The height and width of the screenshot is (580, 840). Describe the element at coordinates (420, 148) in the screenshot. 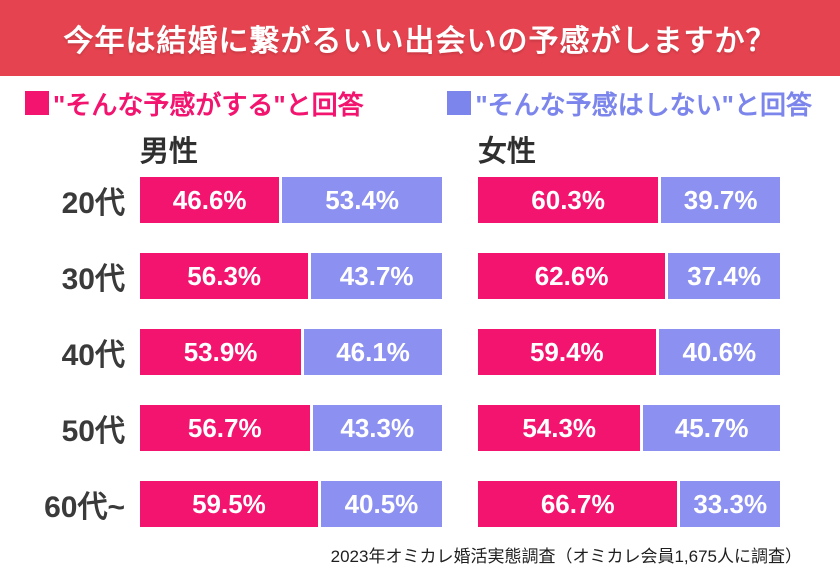

I see `group-headers: 男性 女性` at that location.